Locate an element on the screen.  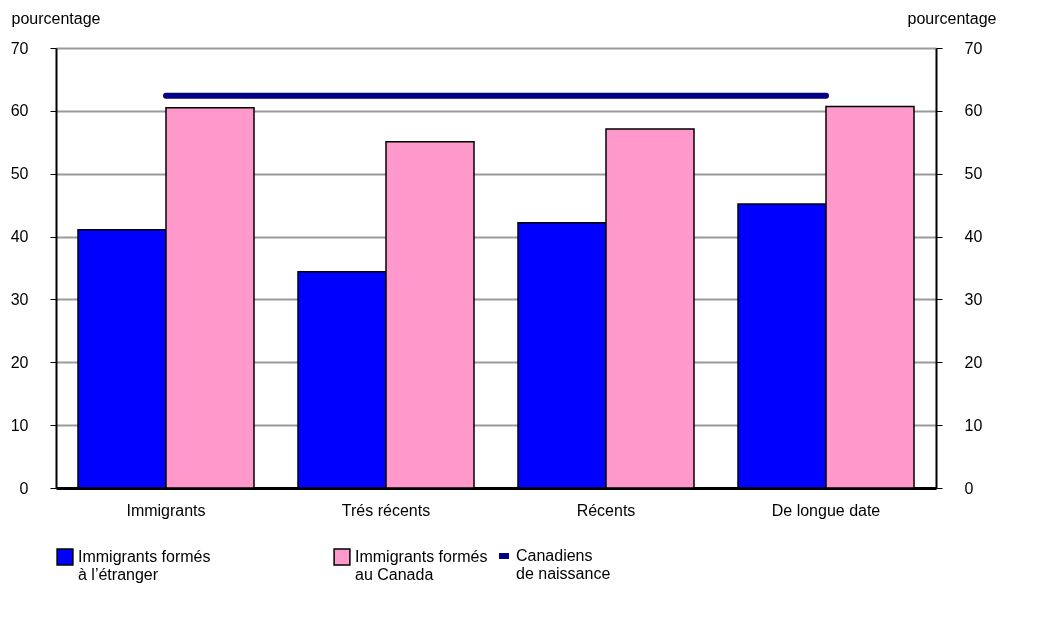
x-tick-label: De longue date is located at coordinates (826, 510).